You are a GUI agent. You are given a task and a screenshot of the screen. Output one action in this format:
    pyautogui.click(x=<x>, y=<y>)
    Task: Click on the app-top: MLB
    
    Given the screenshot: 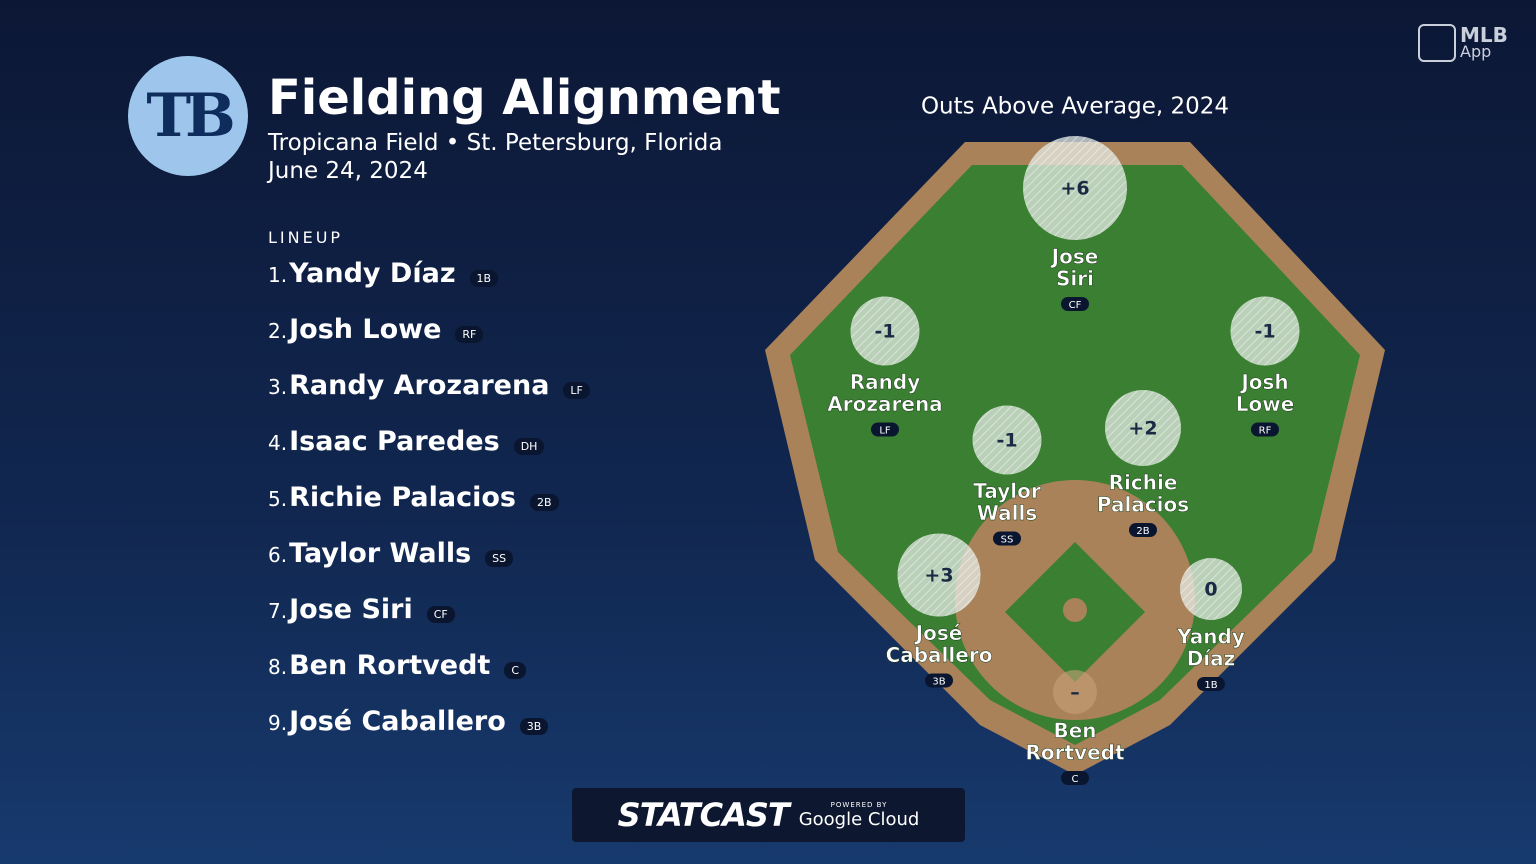 What is the action you would take?
    pyautogui.click(x=1484, y=35)
    